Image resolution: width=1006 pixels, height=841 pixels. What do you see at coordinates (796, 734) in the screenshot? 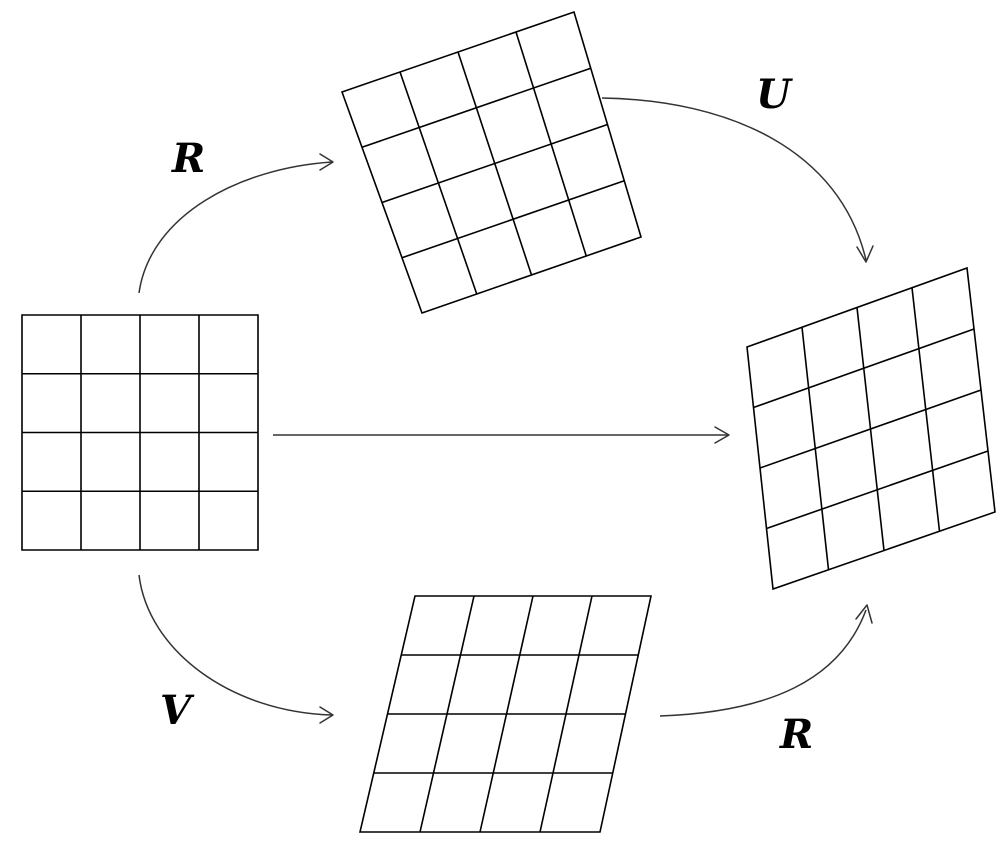
I see `label-r-bottom: R` at bounding box center [796, 734].